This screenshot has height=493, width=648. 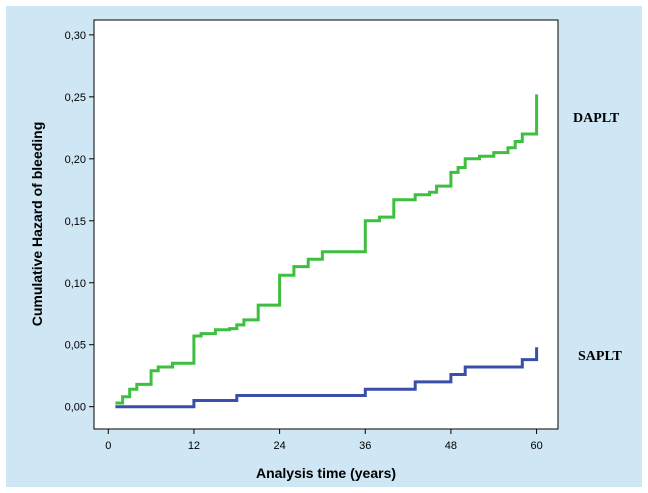 I want to click on x-tick-label: 0, so click(x=108, y=446).